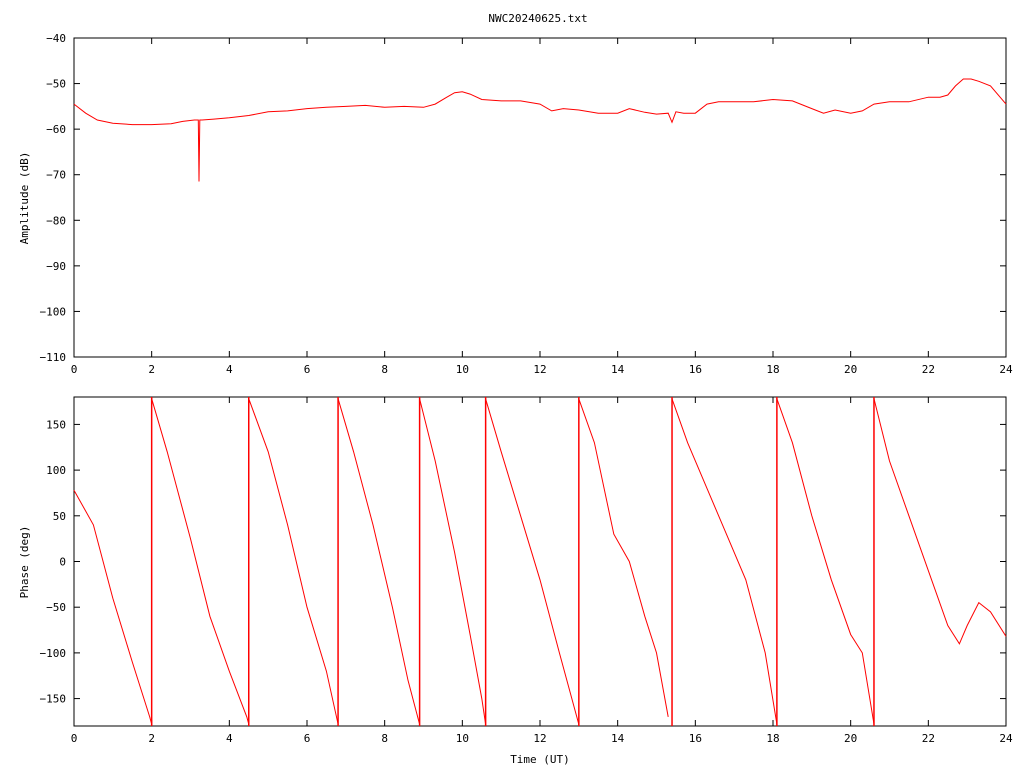 The width and height of the screenshot is (1024, 768). What do you see at coordinates (56, 607) in the screenshot?
I see `phase-y-tick-label: −50` at bounding box center [56, 607].